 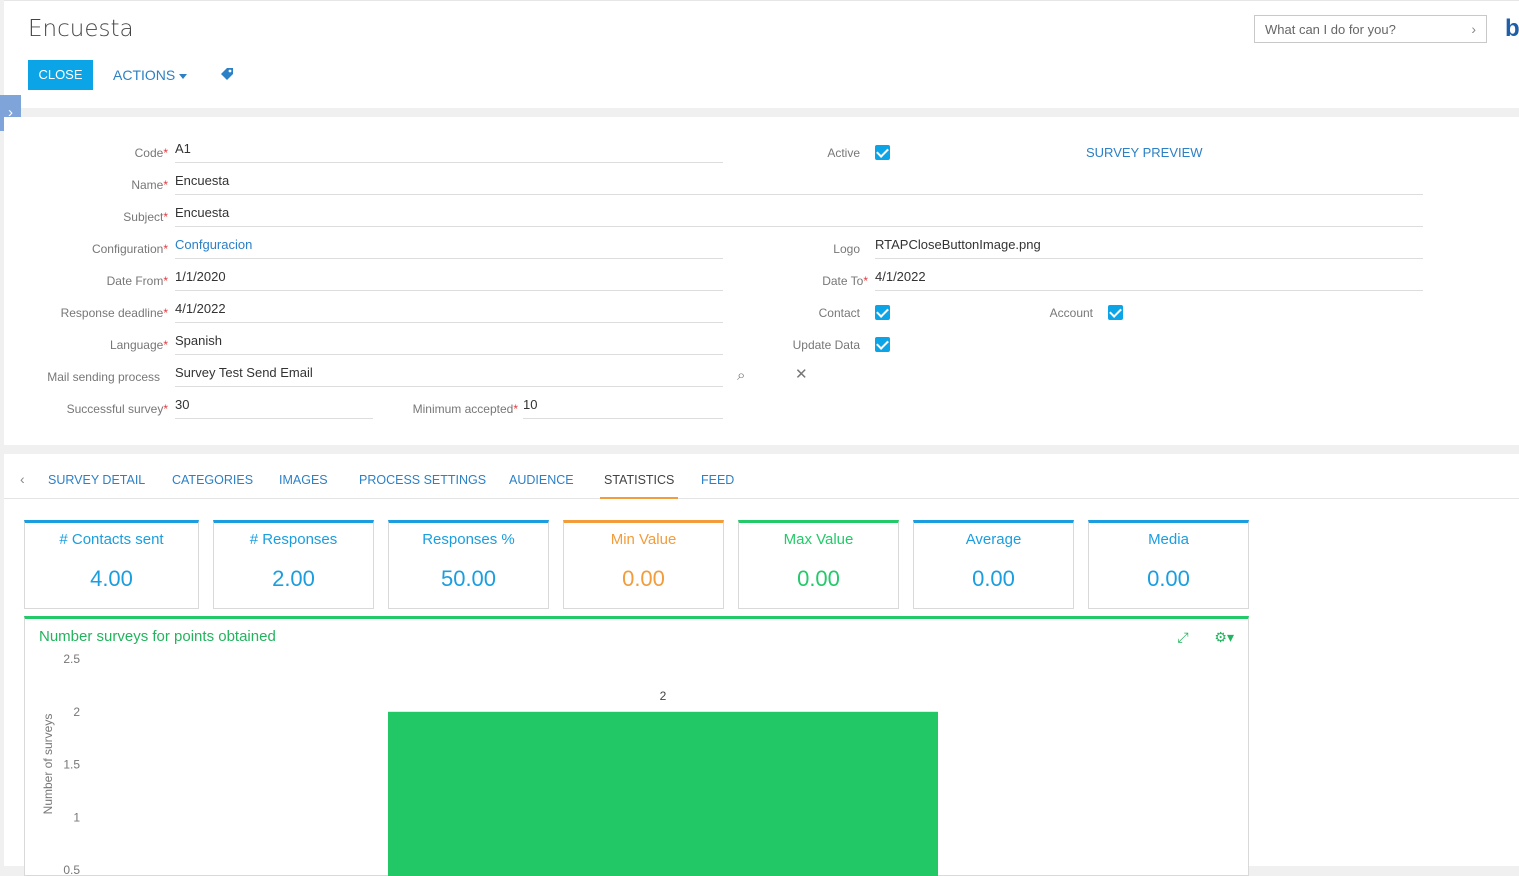 I want to click on expand-icon: ⤢, so click(x=1183, y=637).